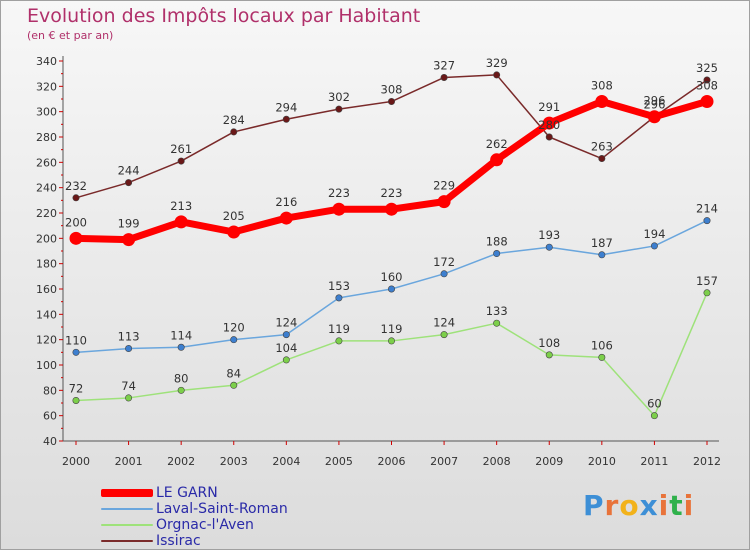  I want to click on data-label: 110, so click(76, 340).